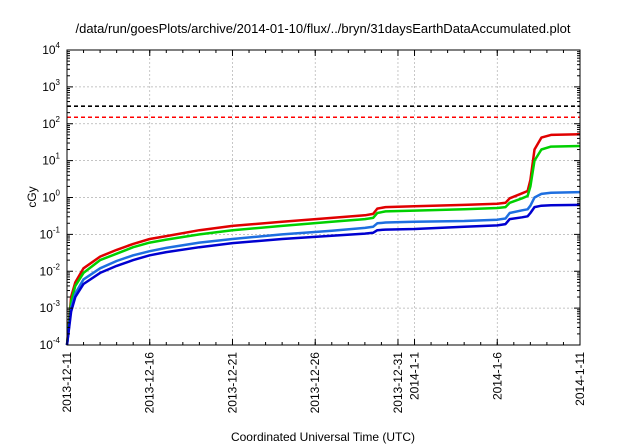 The image size is (640, 448). What do you see at coordinates (67, 382) in the screenshot?
I see `x-tick-label: 2013-12-11` at bounding box center [67, 382].